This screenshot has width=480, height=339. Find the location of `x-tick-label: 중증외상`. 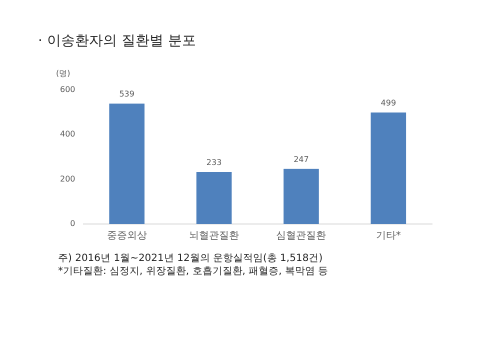

x-tick-label: 중증외상 is located at coordinates (126, 236).